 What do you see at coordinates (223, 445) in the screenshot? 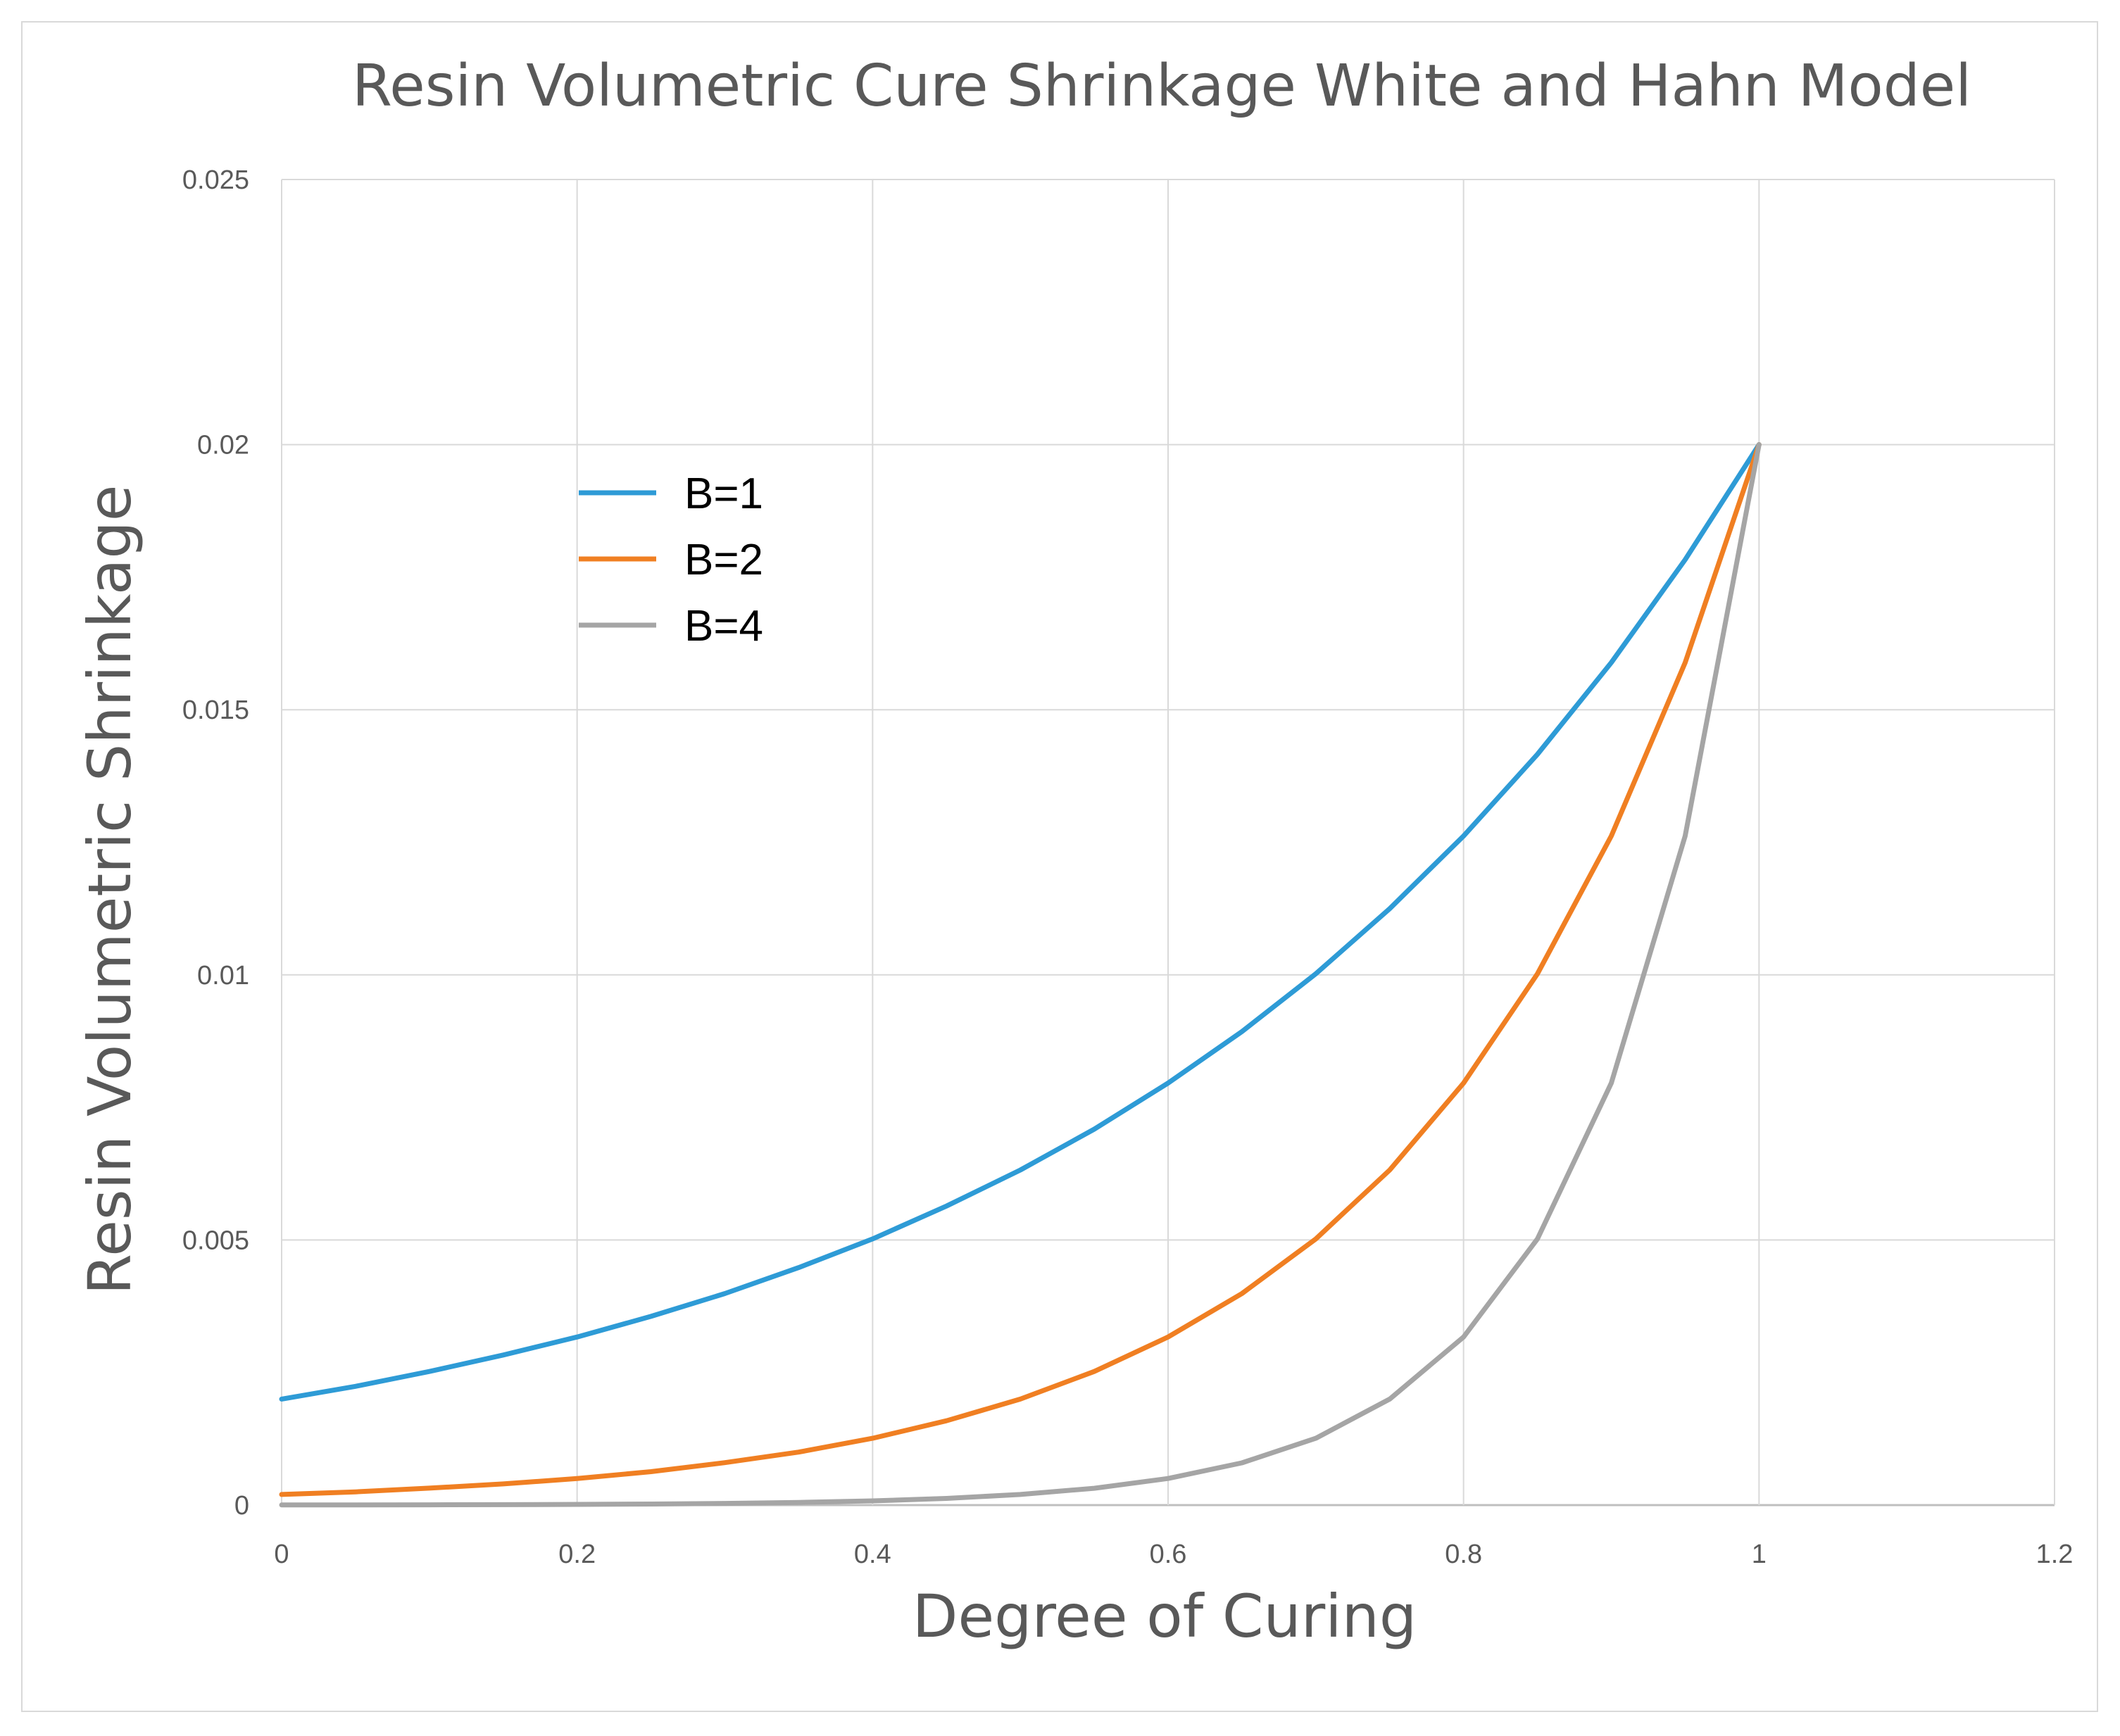
I see `y-tick-label: 0.02` at bounding box center [223, 445].